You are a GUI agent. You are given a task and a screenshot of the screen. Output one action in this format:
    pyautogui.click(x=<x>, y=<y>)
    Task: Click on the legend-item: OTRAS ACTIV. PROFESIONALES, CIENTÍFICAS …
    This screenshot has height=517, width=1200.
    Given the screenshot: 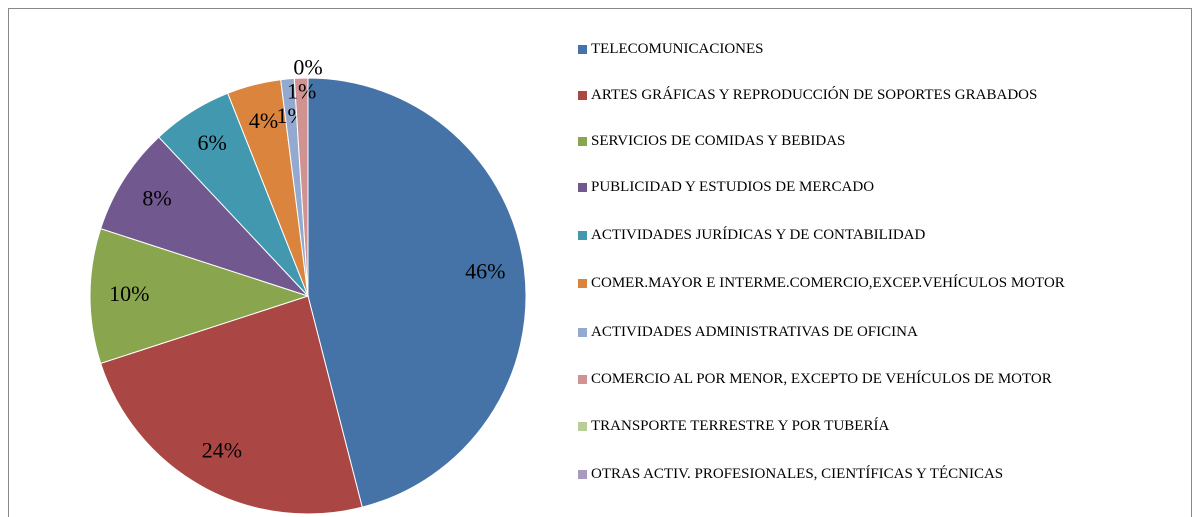 What is the action you would take?
    pyautogui.click(x=872, y=474)
    